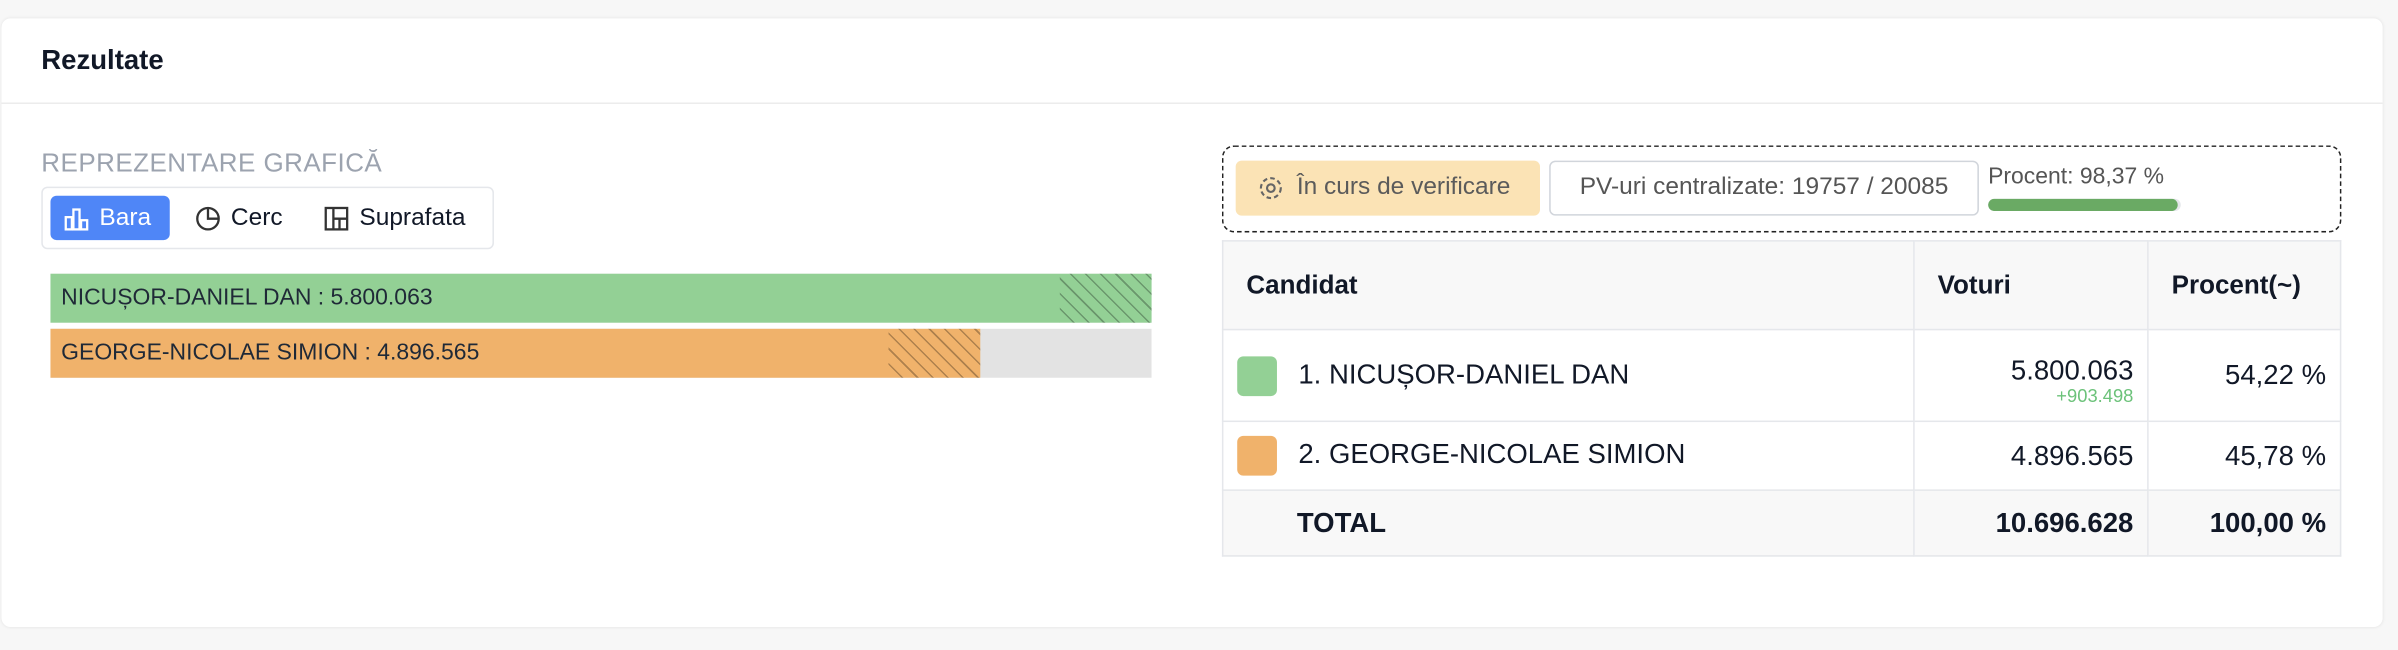  I want to click on candidate: 2. GEORGE-NICOLAE SIMION, so click(1492, 454).